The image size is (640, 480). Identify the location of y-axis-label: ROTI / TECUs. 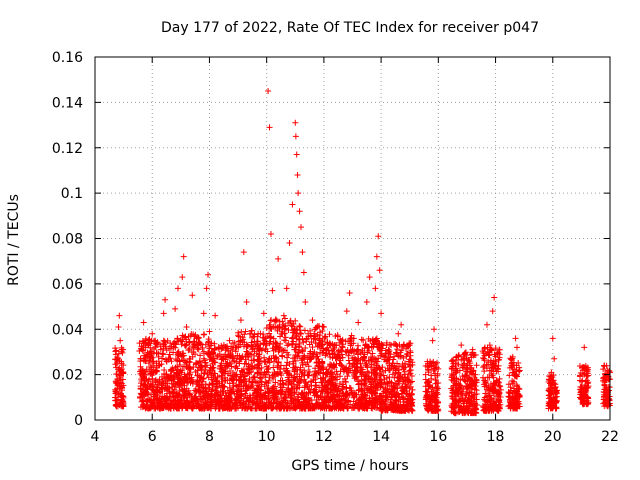
(14, 240).